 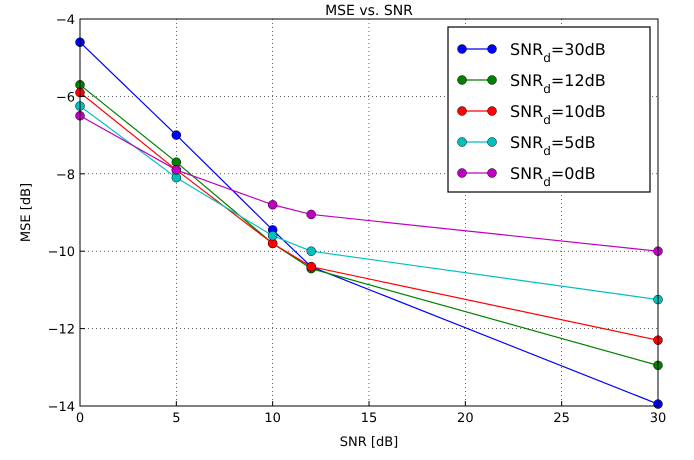 I want to click on legend-label: SNR$_{d}$=5dB, so click(x=553, y=145).